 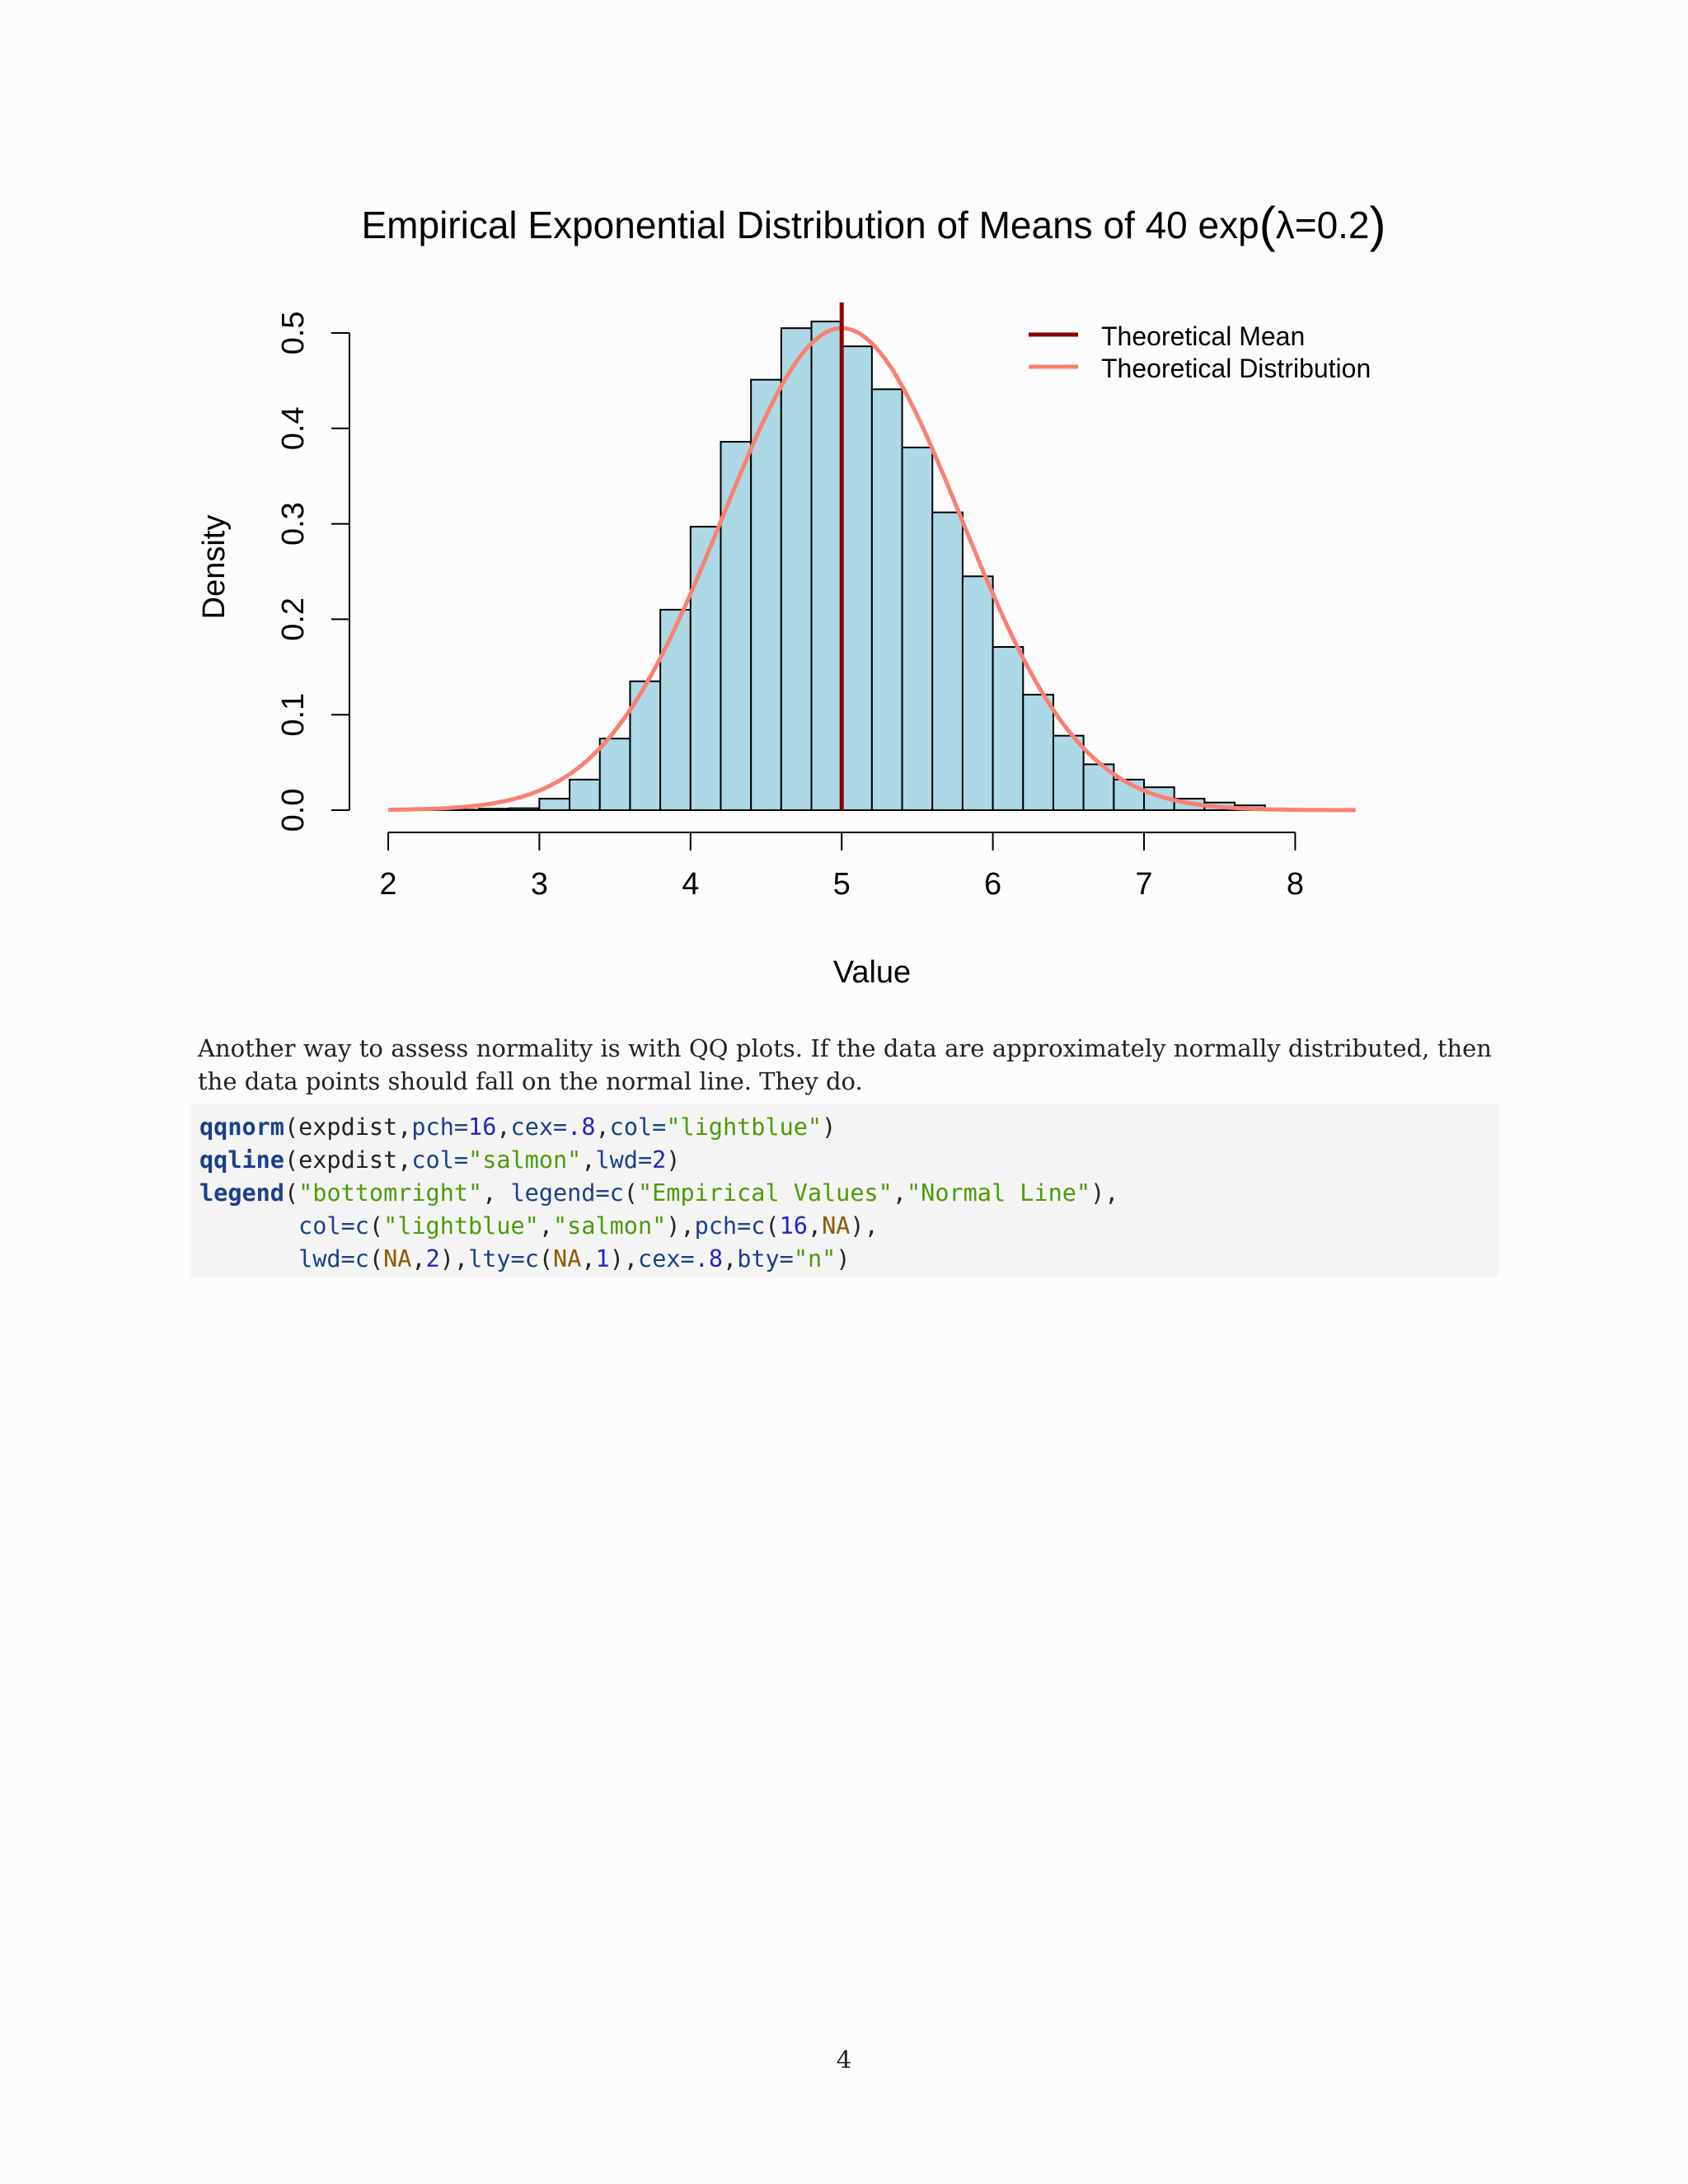 What do you see at coordinates (872, 972) in the screenshot?
I see `x-axis-label: Value` at bounding box center [872, 972].